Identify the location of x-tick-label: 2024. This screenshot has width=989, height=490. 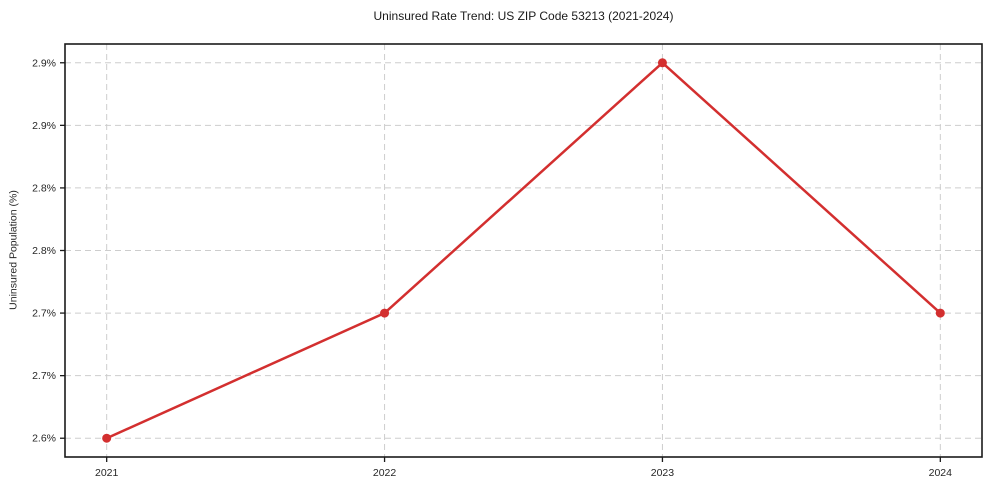
(941, 473).